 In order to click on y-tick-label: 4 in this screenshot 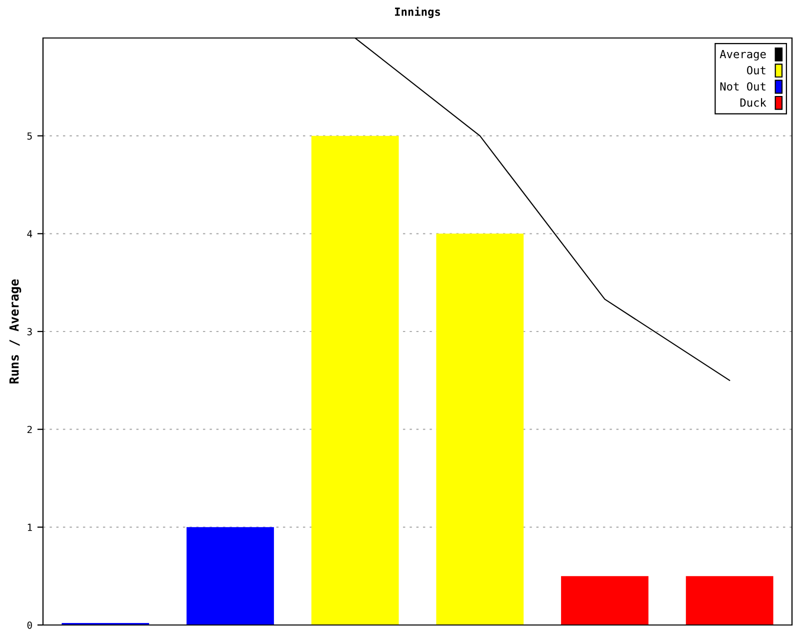, I will do `click(29, 234)`.